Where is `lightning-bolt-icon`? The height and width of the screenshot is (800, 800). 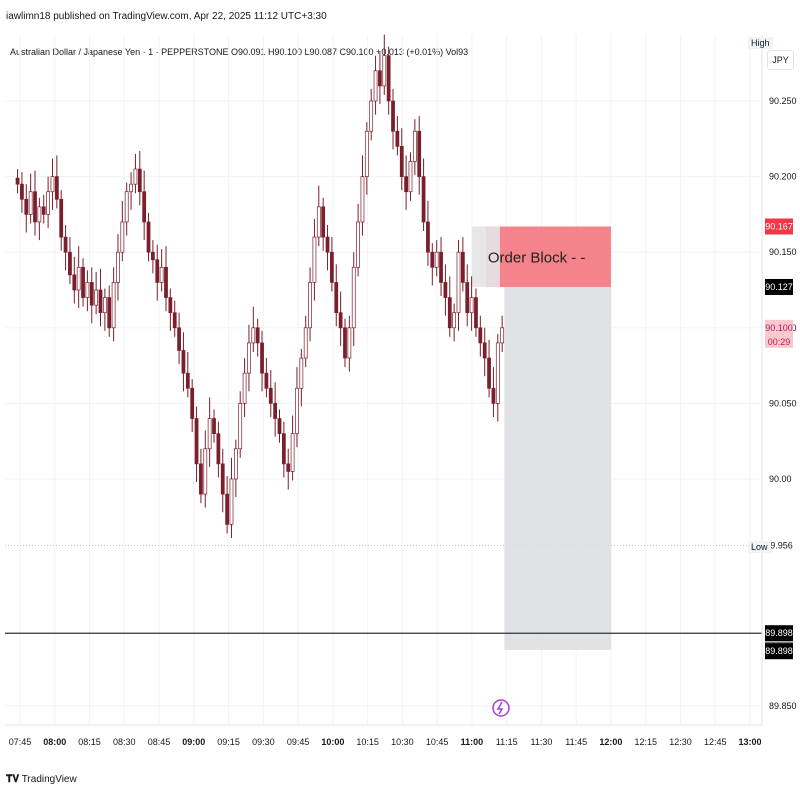
lightning-bolt-icon is located at coordinates (500, 708).